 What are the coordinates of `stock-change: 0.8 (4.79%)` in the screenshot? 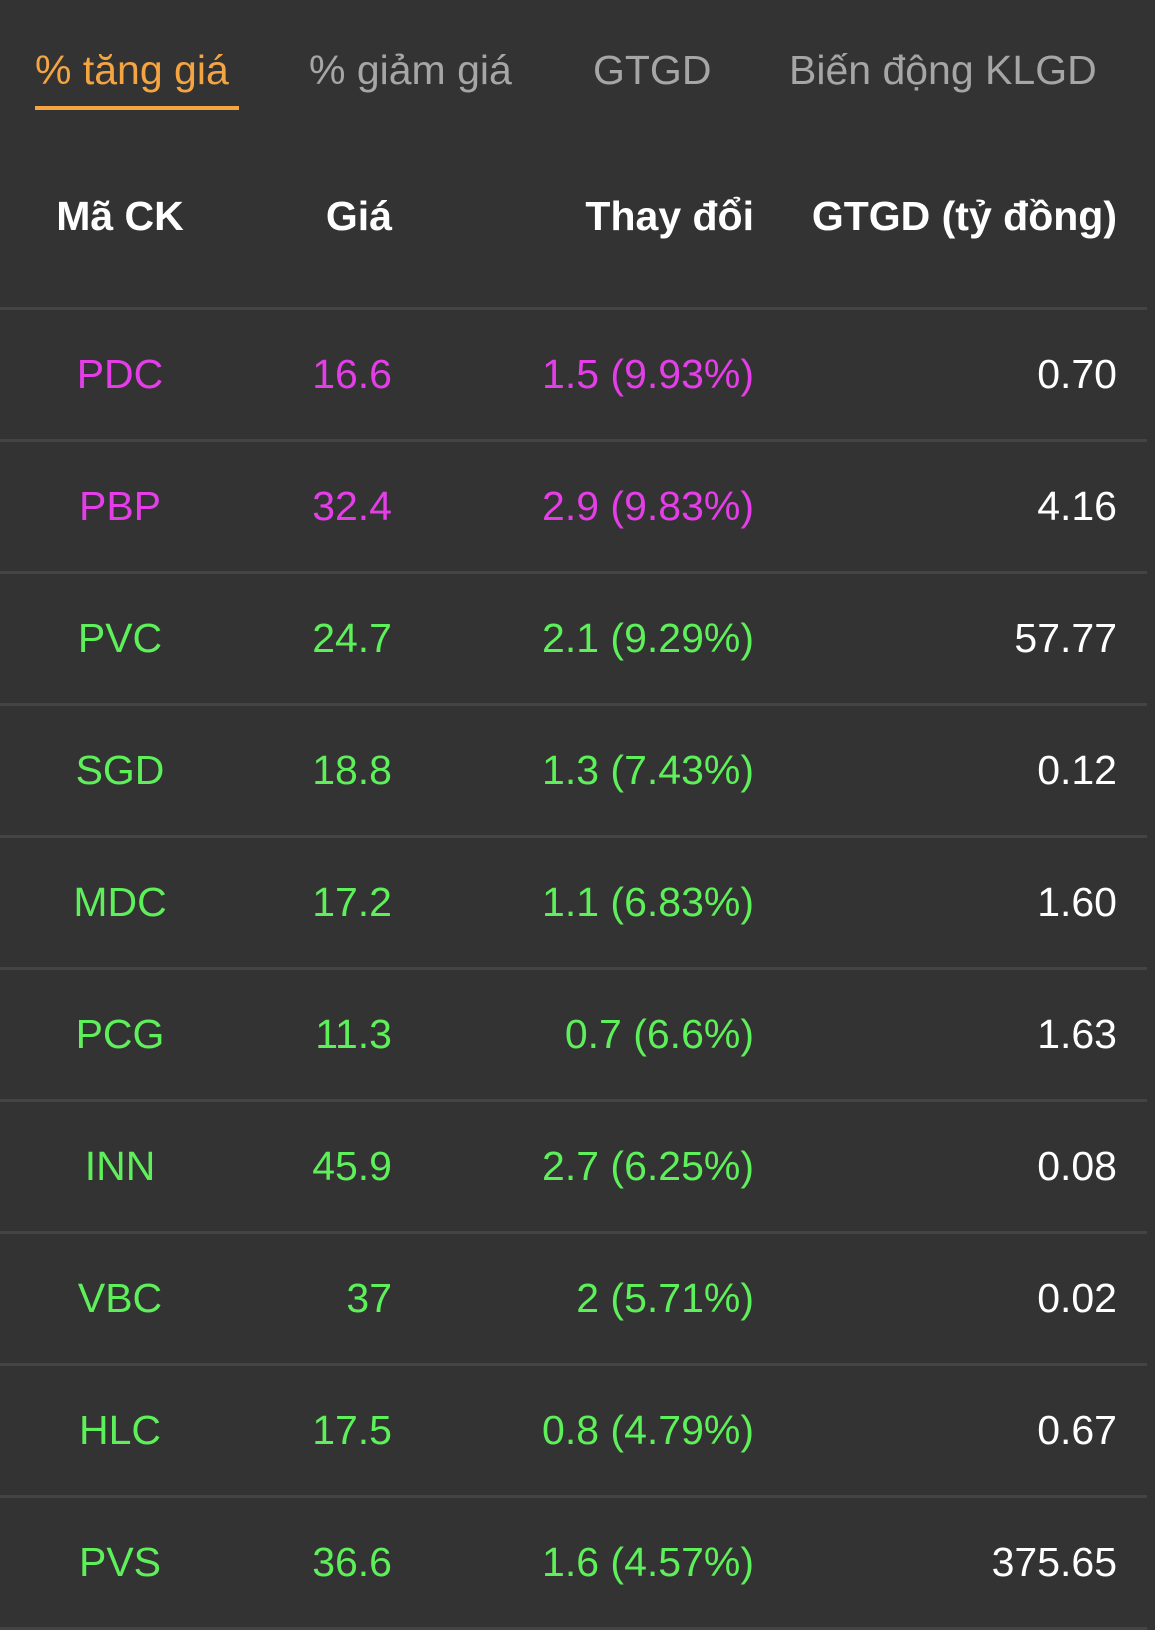 It's located at (648, 1430).